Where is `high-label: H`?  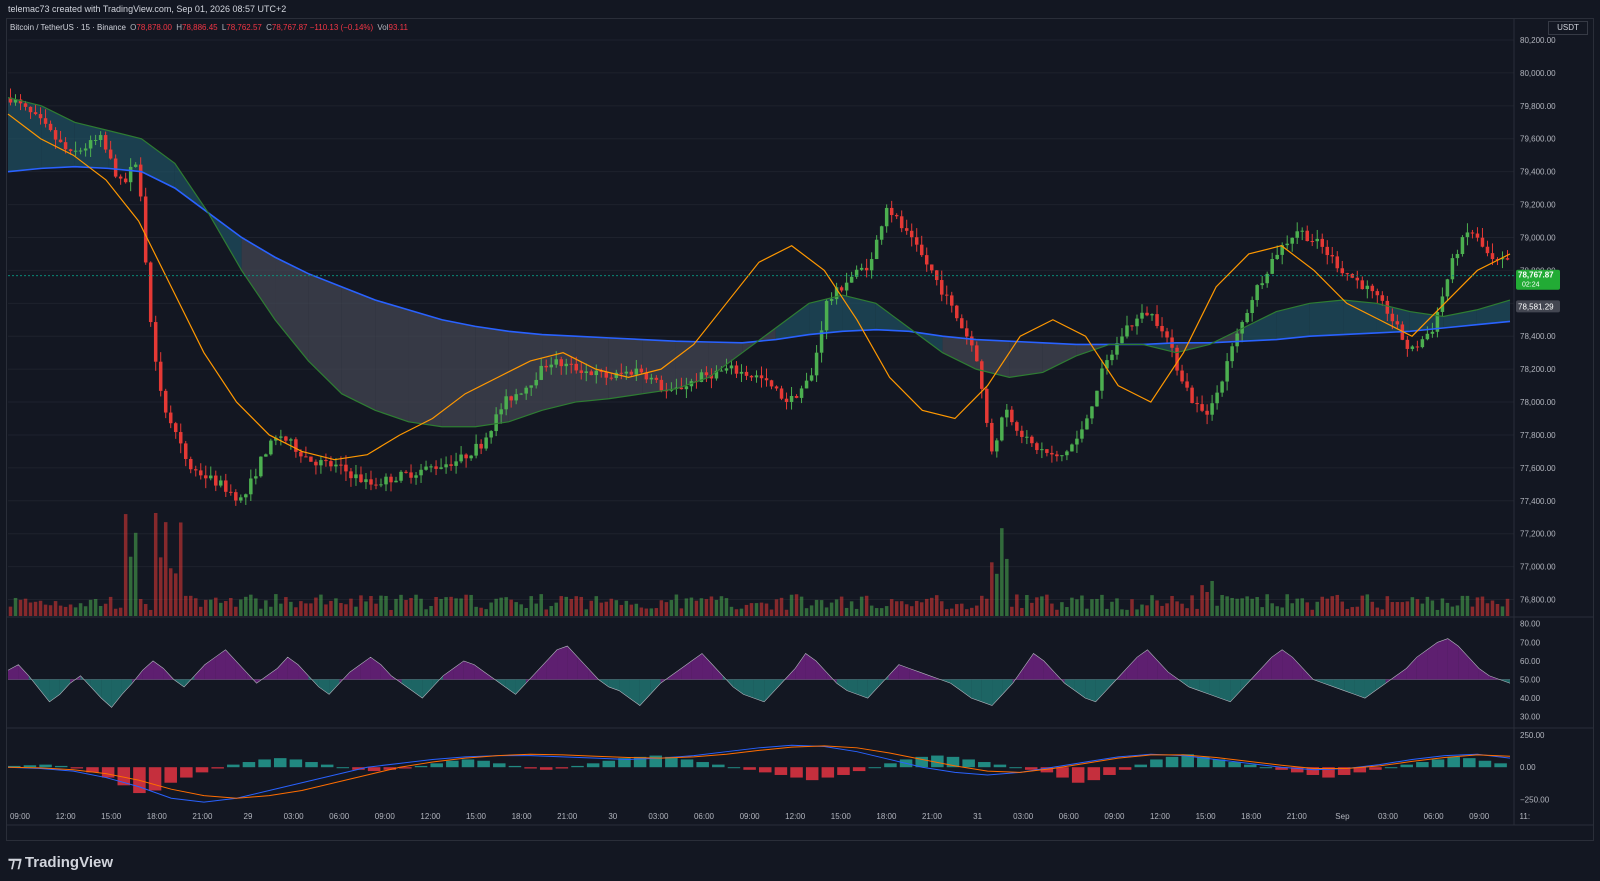
high-label: H is located at coordinates (179, 27).